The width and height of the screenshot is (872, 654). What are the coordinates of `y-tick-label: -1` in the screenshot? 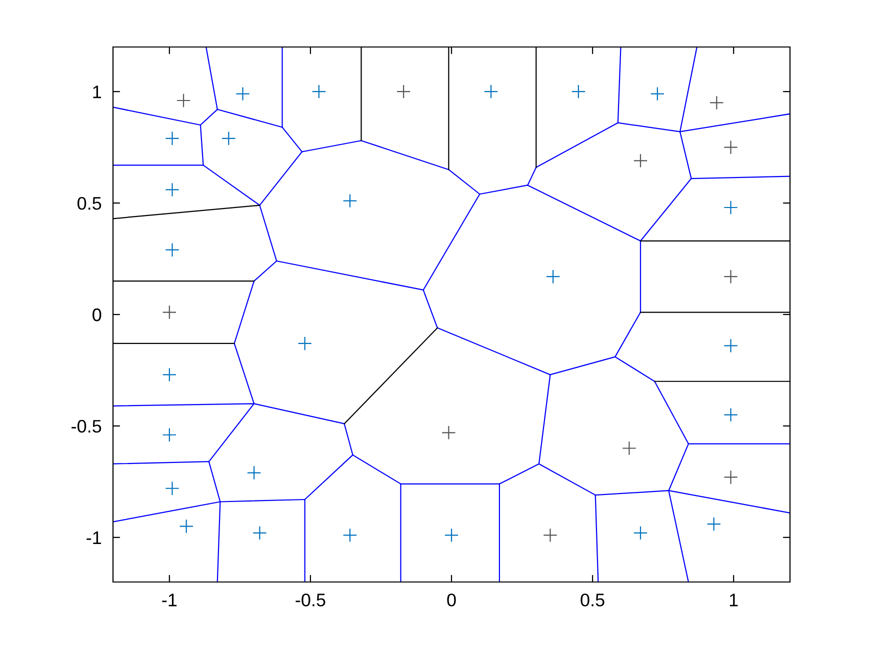 It's located at (94, 538).